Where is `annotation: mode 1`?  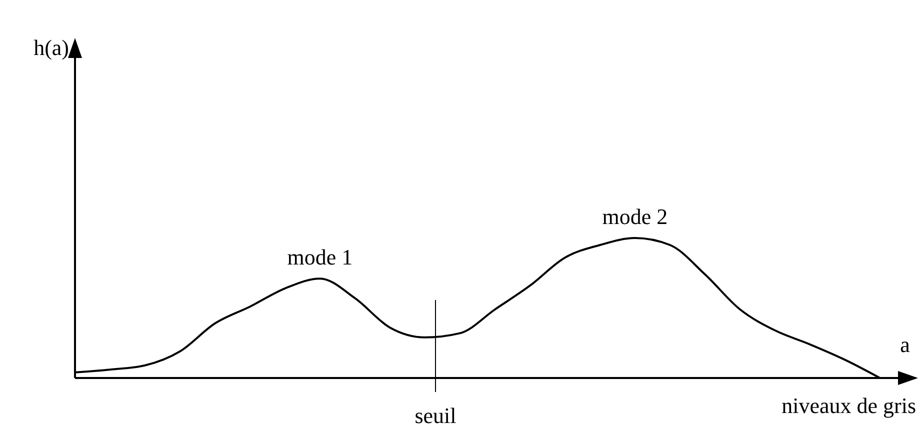 annotation: mode 1 is located at coordinates (320, 257).